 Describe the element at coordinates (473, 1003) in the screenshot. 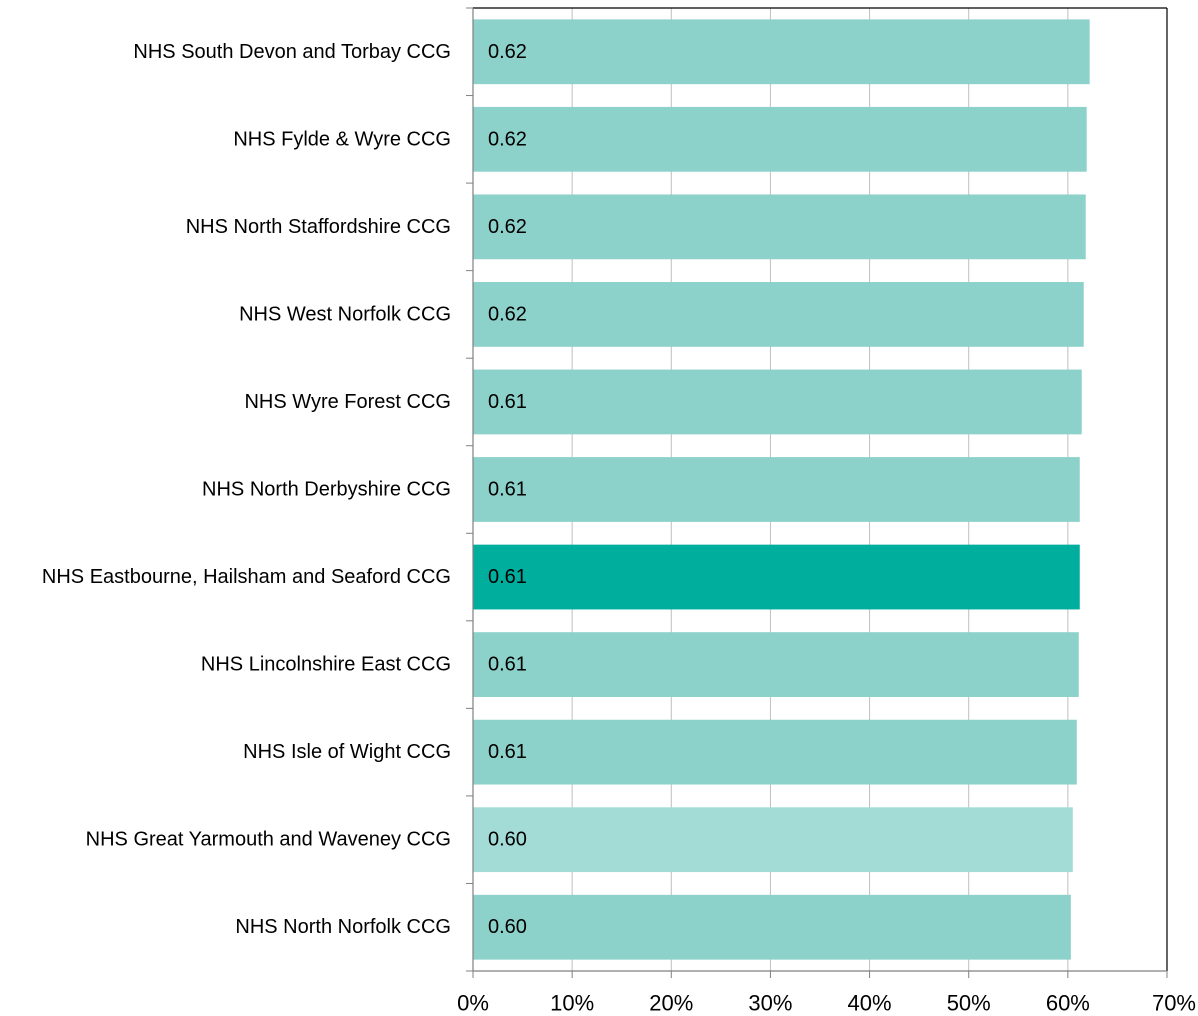

I see `x-tick-label: 0%` at that location.